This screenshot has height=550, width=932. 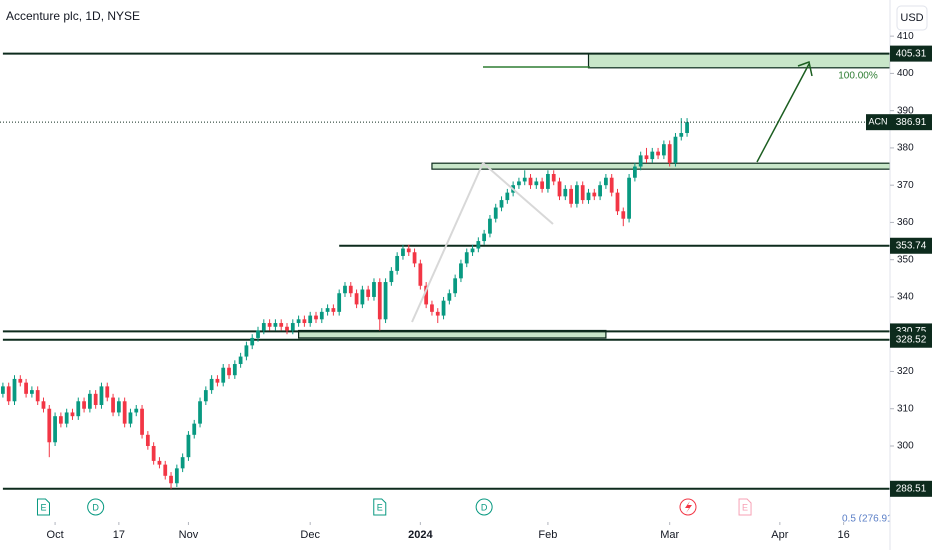 What do you see at coordinates (310, 535) in the screenshot?
I see `x-tick-label: Dec` at bounding box center [310, 535].